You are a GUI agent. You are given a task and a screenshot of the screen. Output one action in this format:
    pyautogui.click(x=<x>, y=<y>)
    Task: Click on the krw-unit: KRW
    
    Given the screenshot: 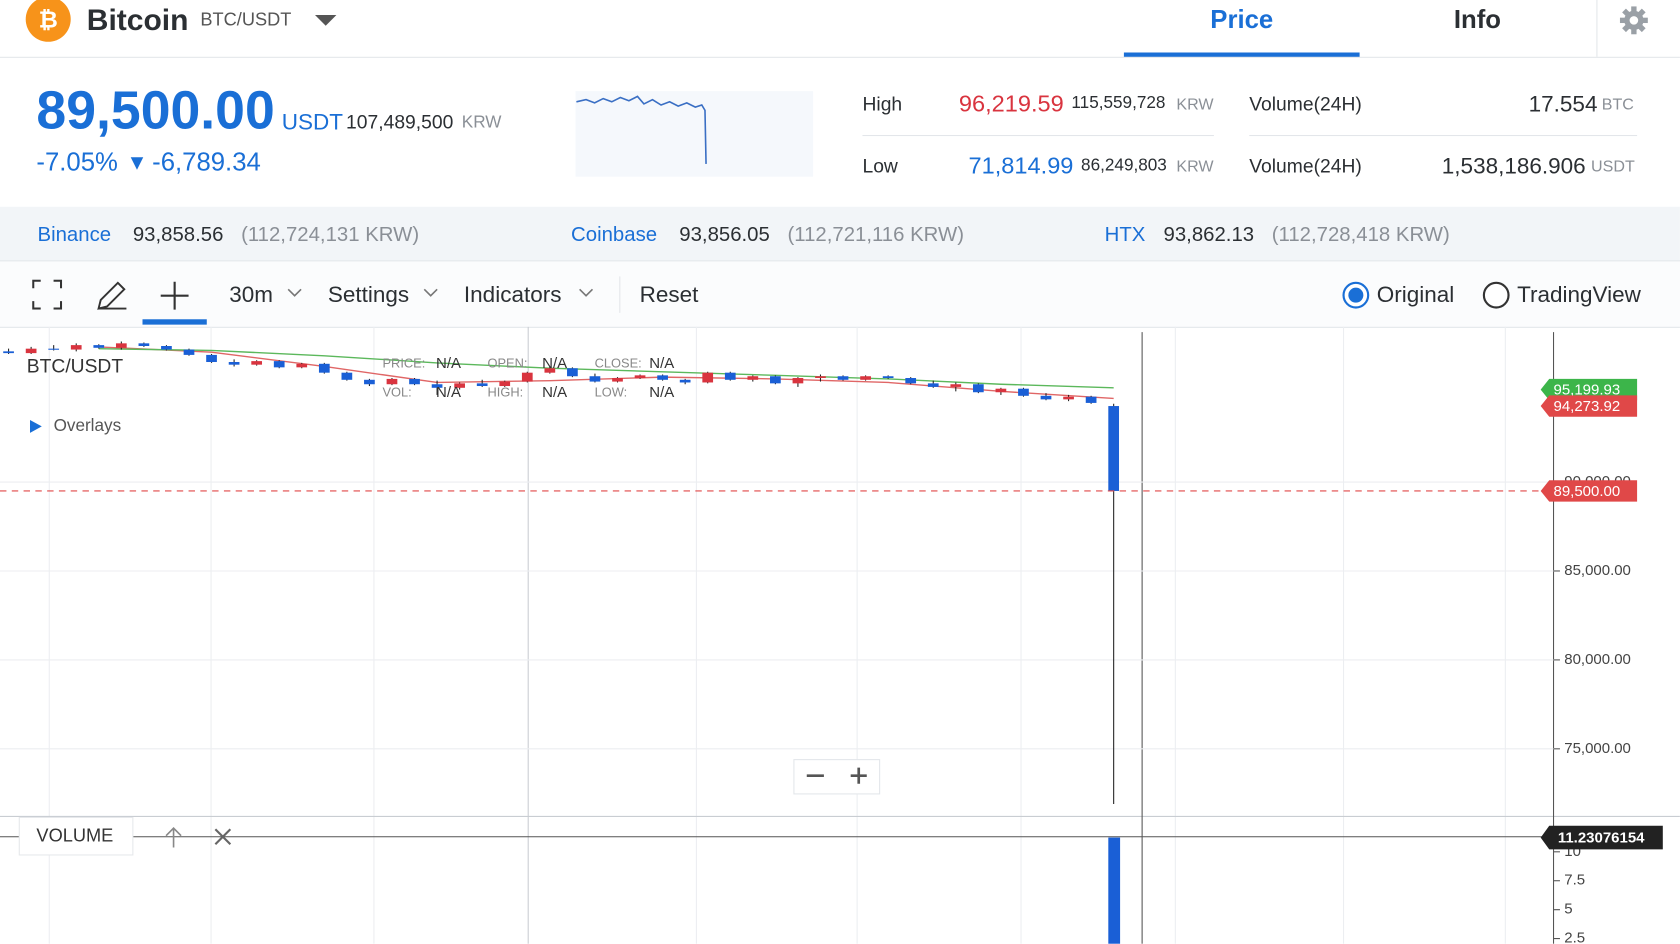 What is the action you would take?
    pyautogui.click(x=481, y=122)
    